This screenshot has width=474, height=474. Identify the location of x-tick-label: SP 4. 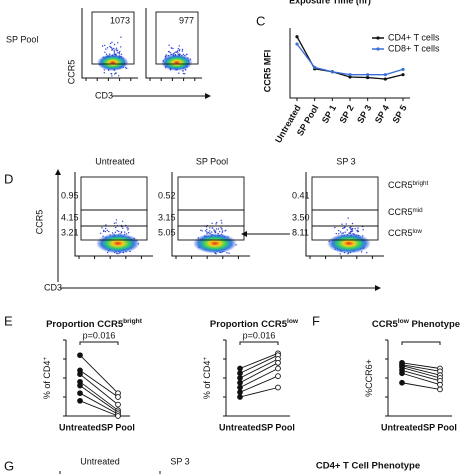
(382, 114).